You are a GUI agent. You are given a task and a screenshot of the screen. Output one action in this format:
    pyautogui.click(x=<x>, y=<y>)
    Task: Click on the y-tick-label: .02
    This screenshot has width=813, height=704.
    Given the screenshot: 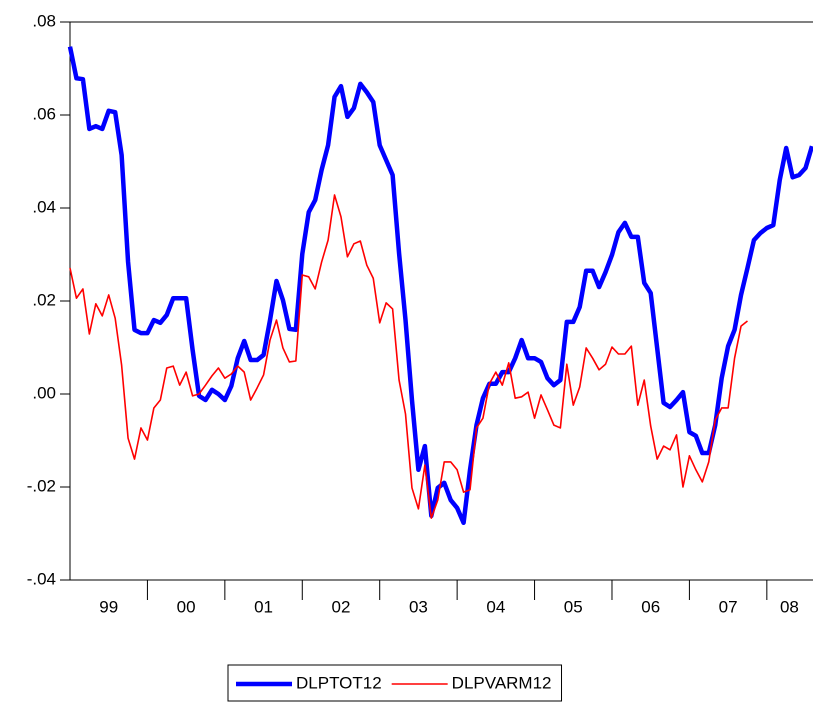 What is the action you would take?
    pyautogui.click(x=44, y=299)
    